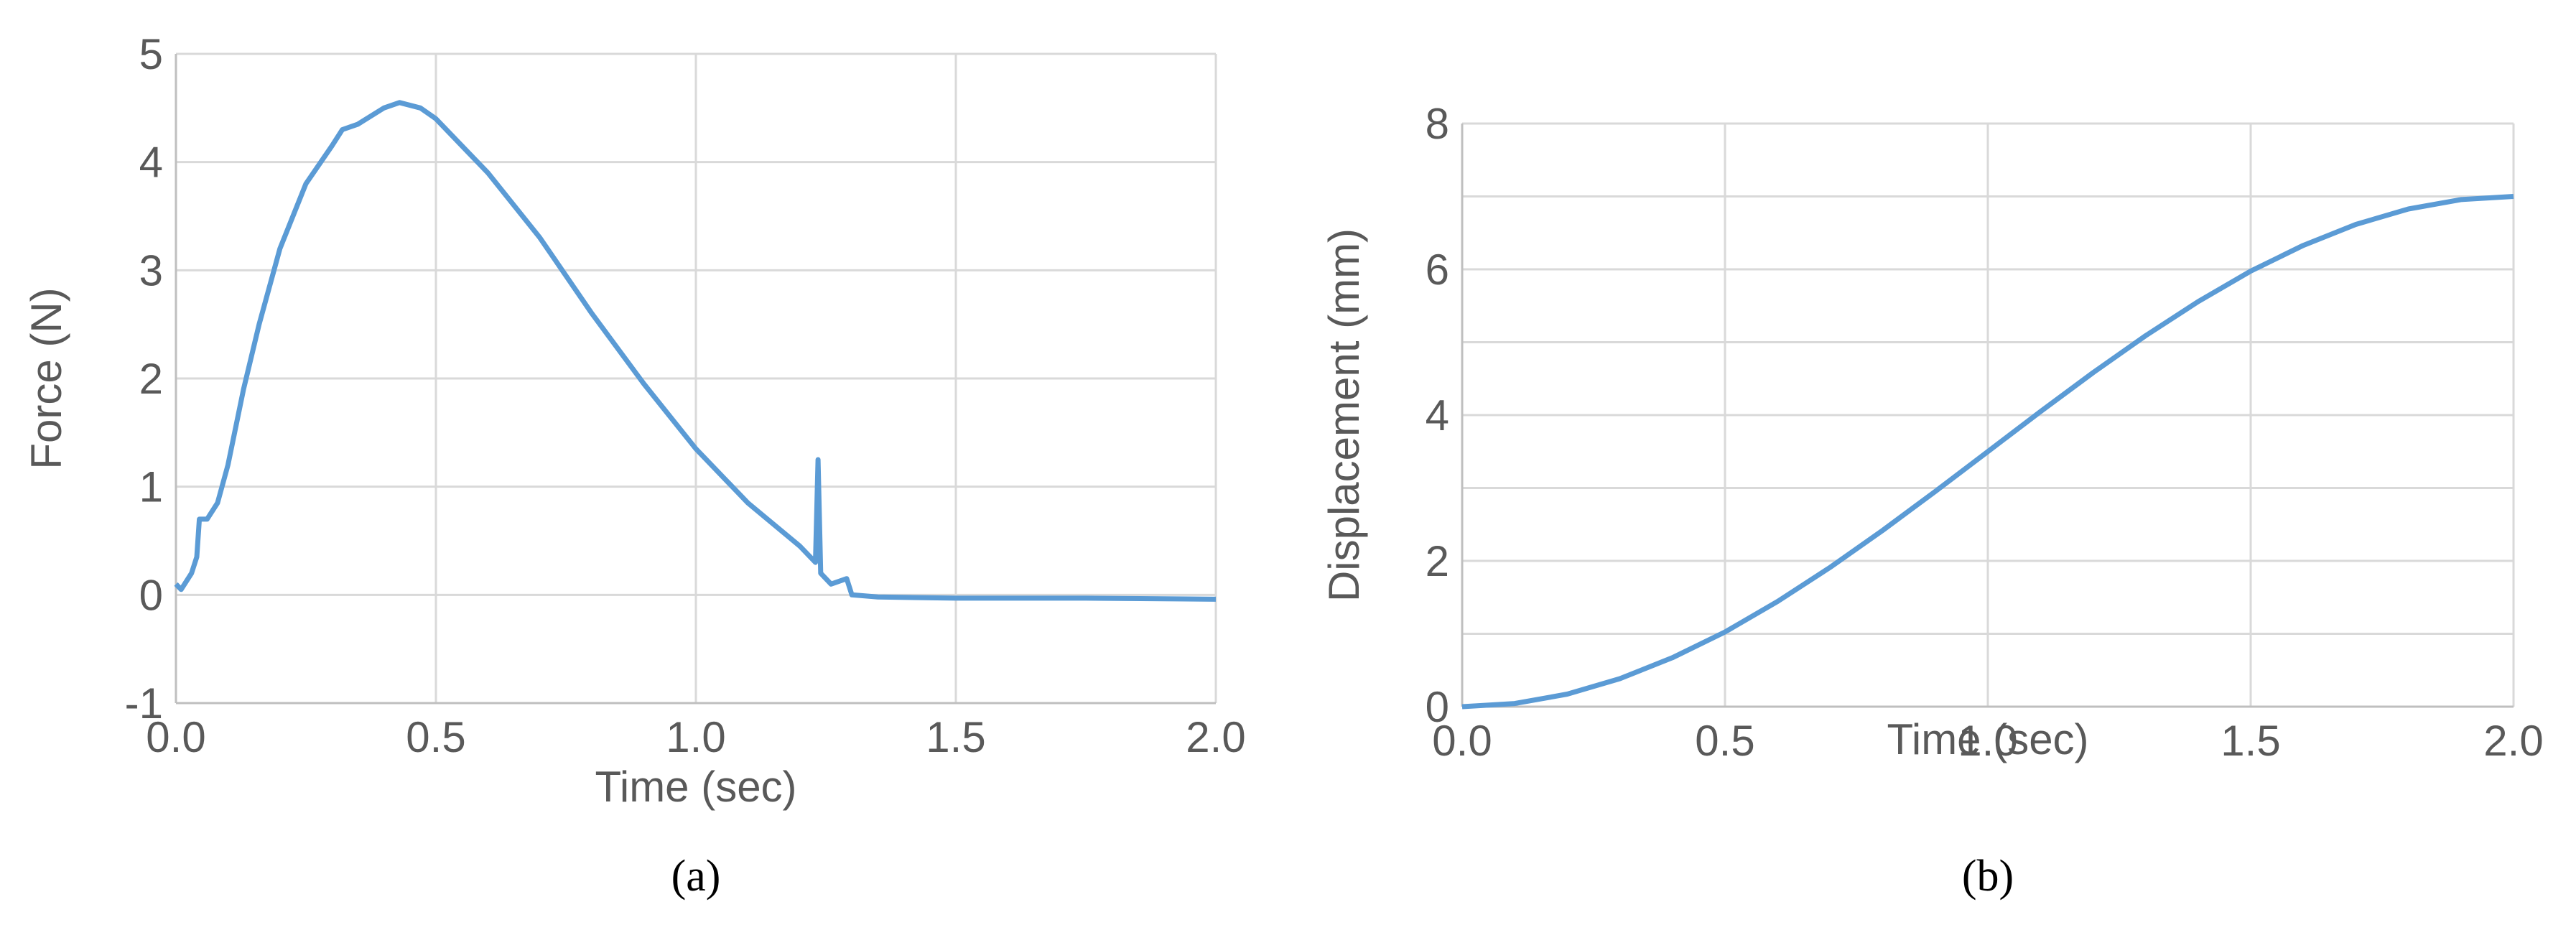 The height and width of the screenshot is (925, 2576). Describe the element at coordinates (151, 270) in the screenshot. I see `y-tick-label: 3` at that location.